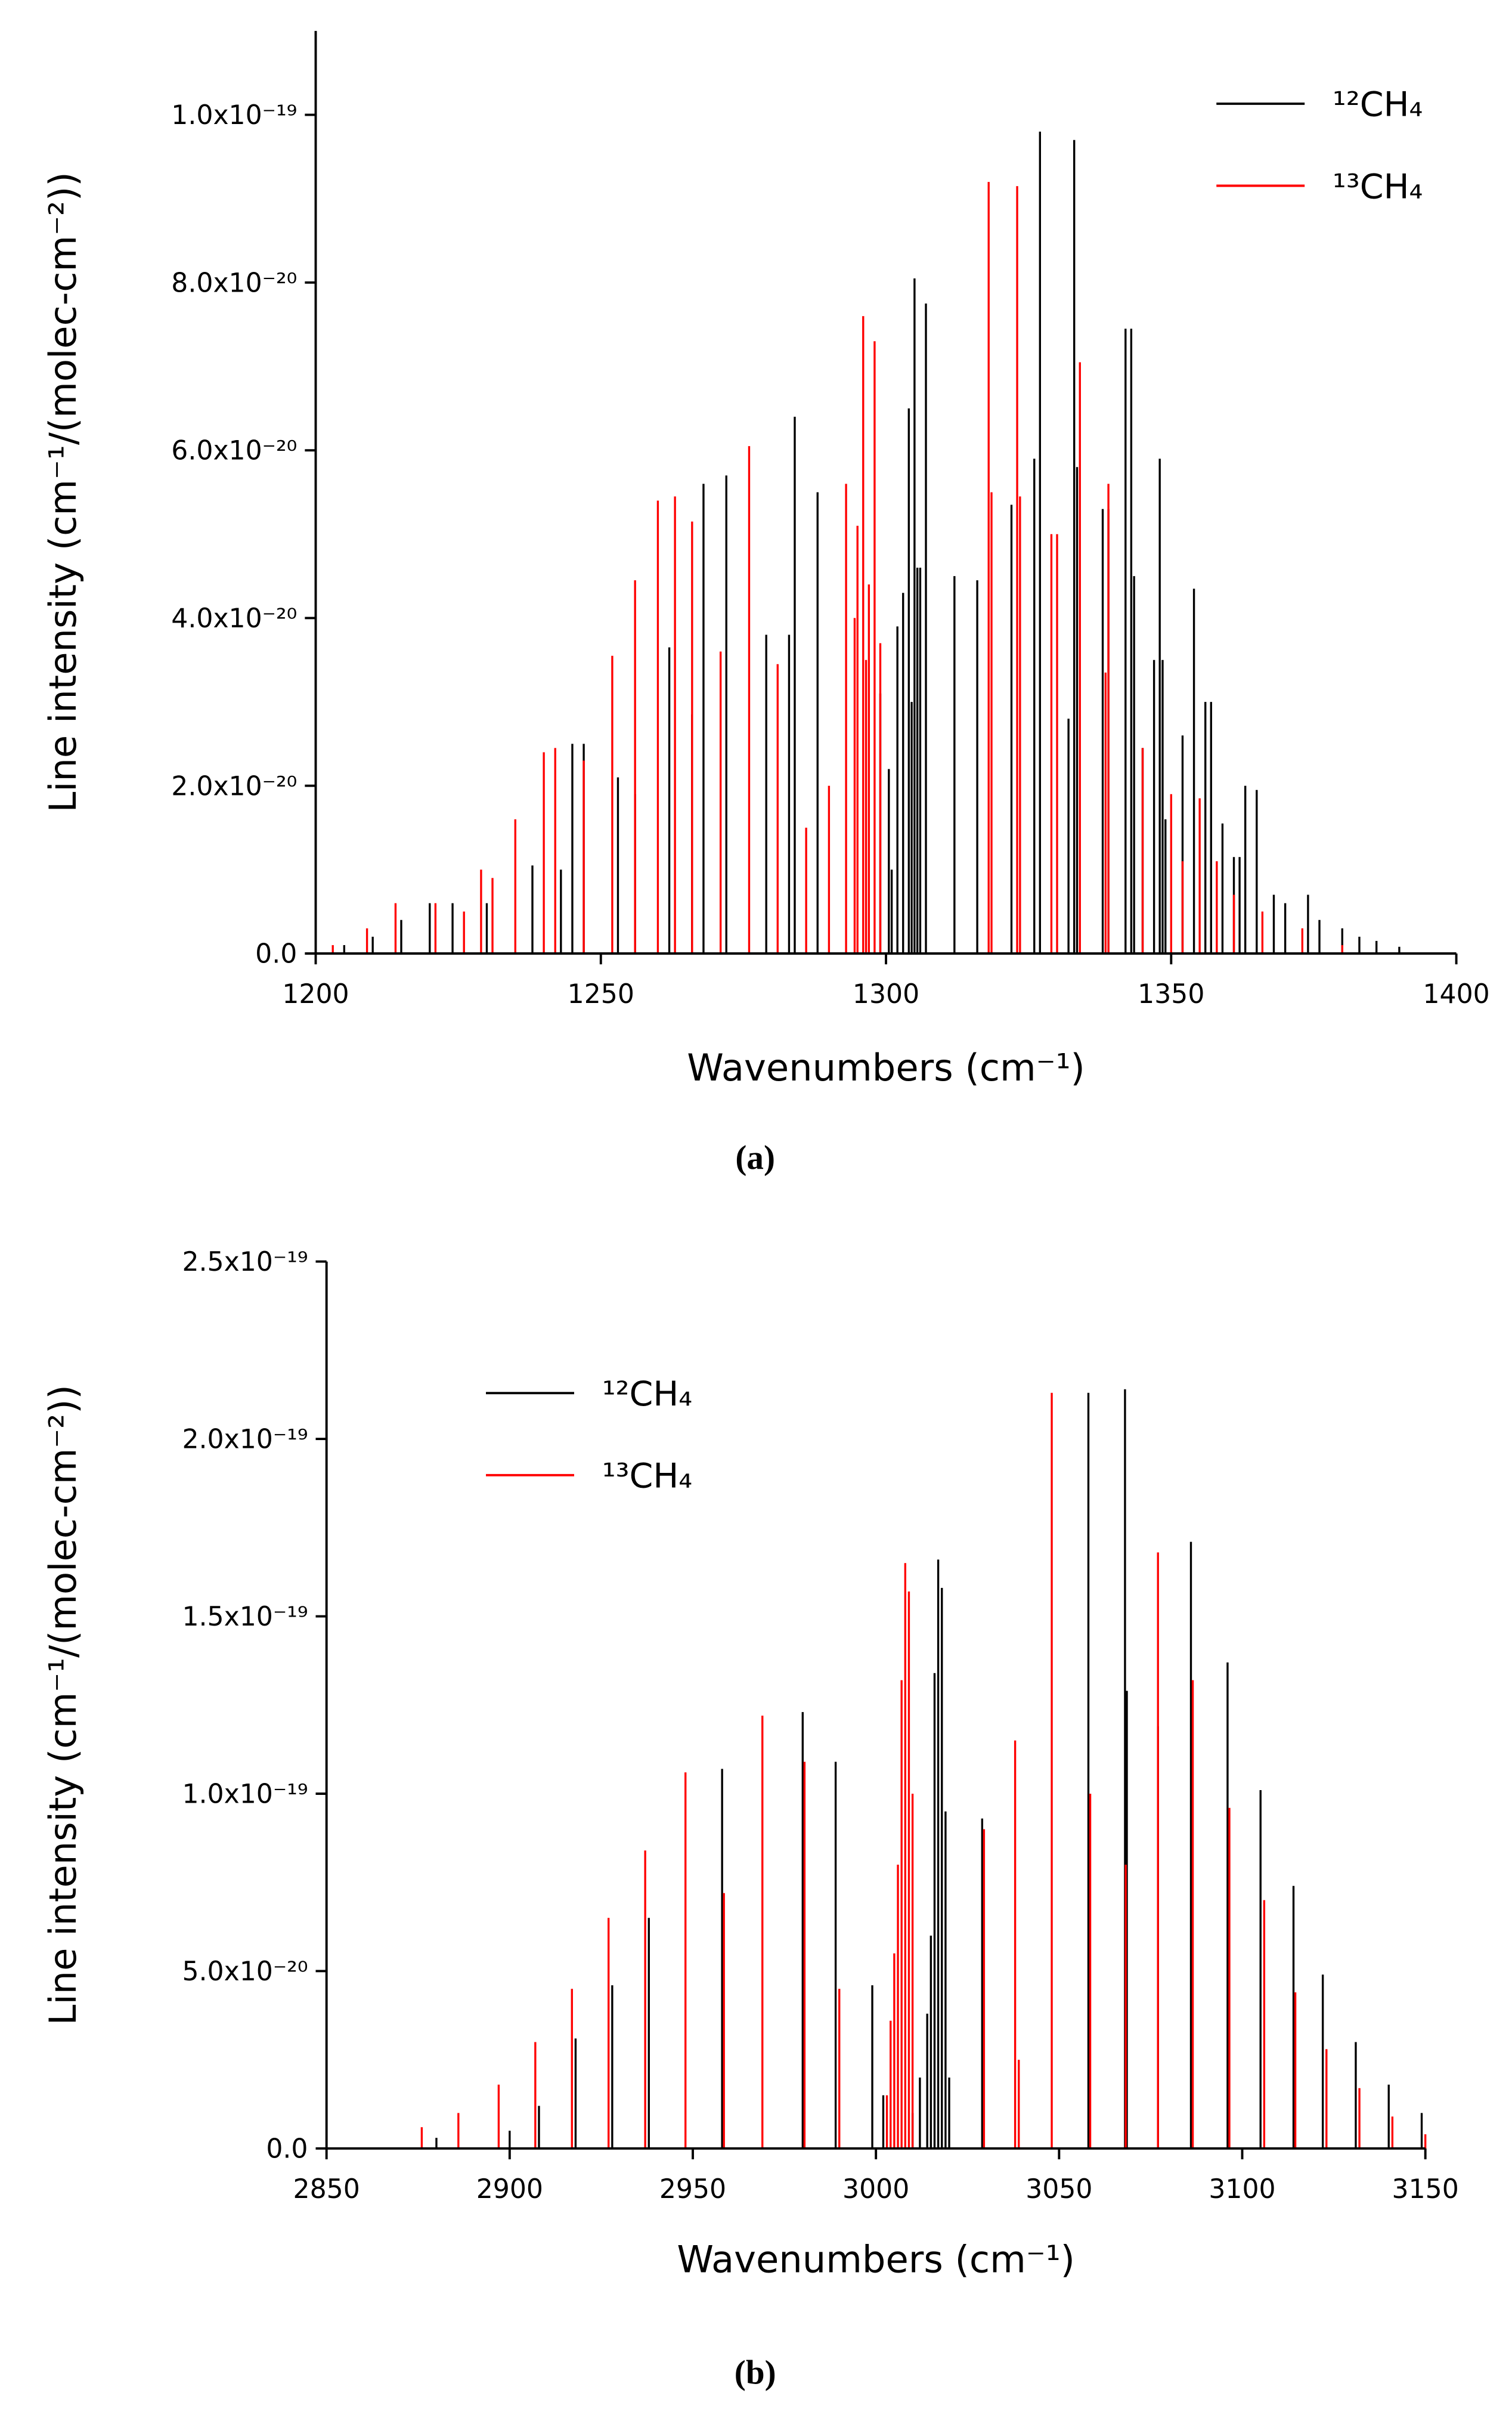  What do you see at coordinates (234, 786) in the screenshot?
I see `y-tick-label: 2.0x10⁻²⁰` at bounding box center [234, 786].